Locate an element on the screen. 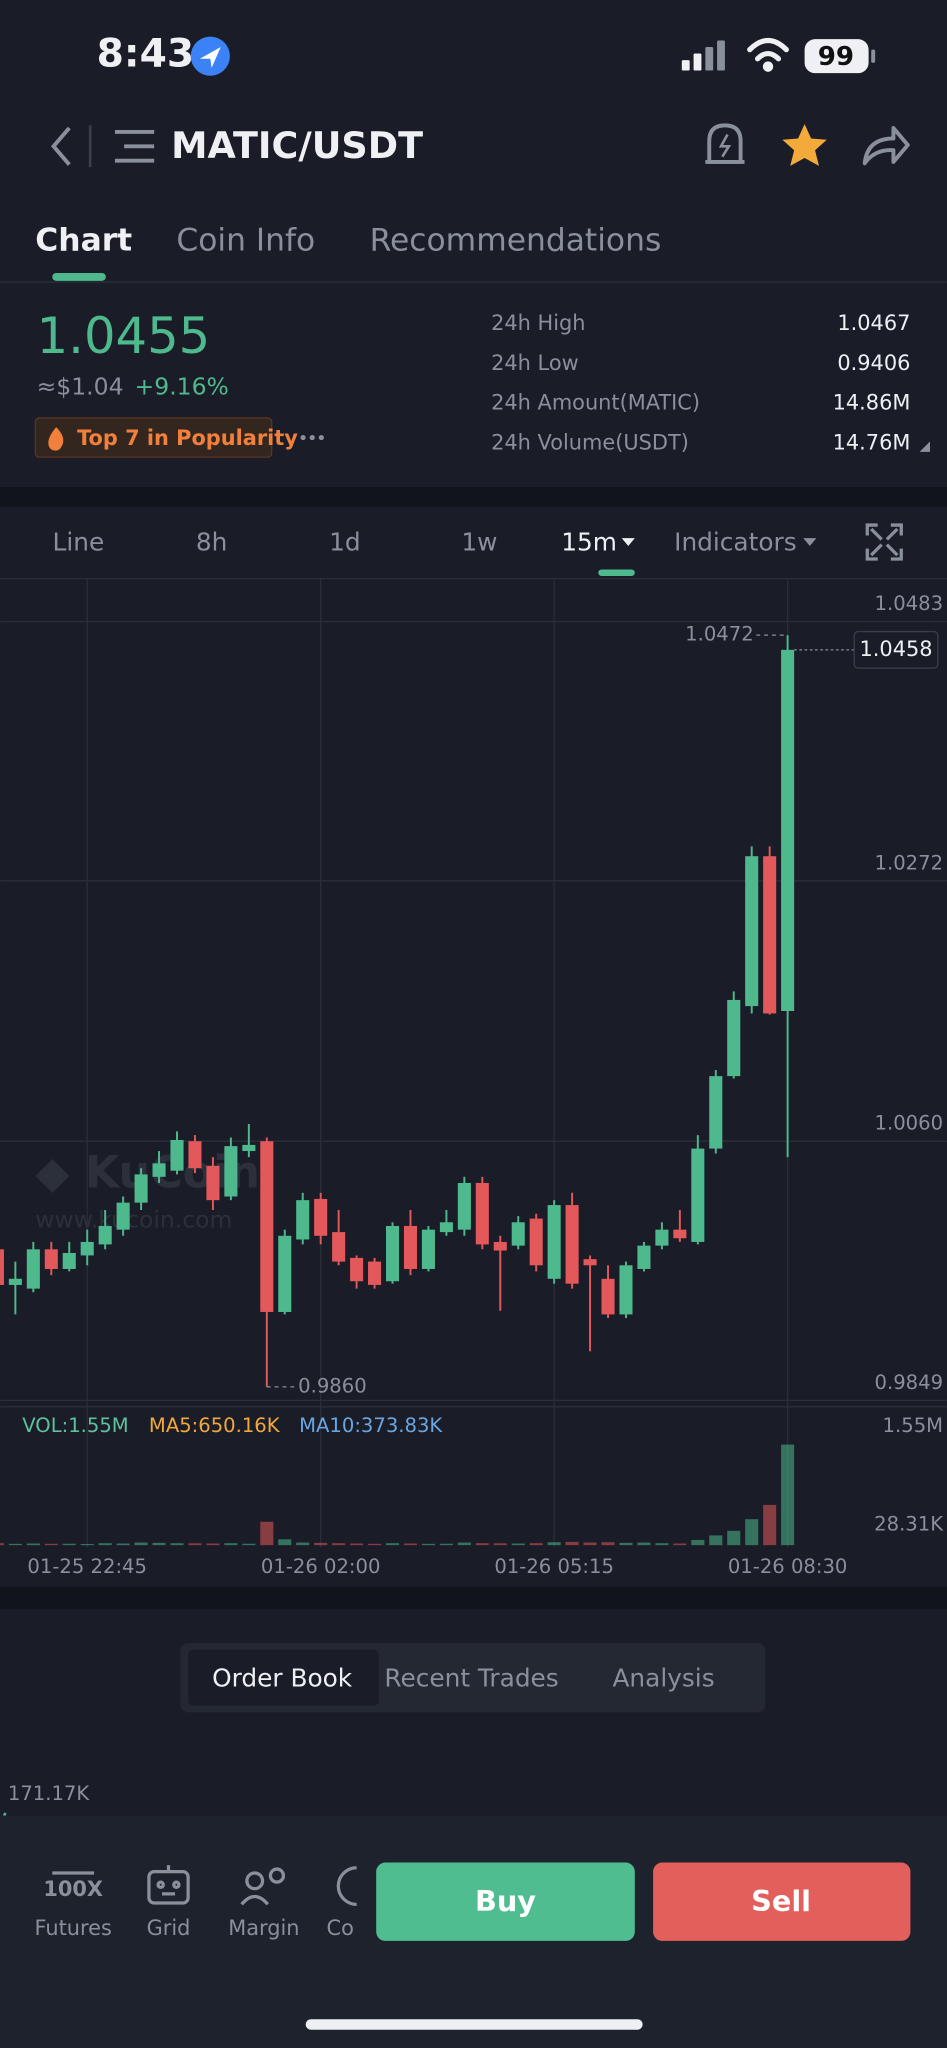 The height and width of the screenshot is (2048, 947). stat-label: 24h Volume(USDT) is located at coordinates (590, 442).